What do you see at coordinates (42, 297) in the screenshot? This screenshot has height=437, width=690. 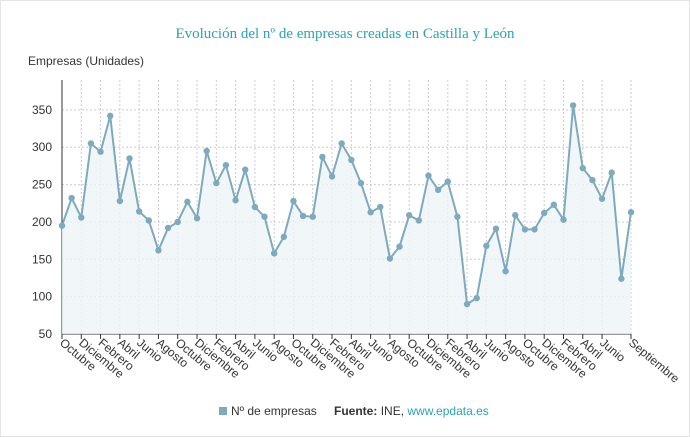 I see `y-tick-label: 100` at bounding box center [42, 297].